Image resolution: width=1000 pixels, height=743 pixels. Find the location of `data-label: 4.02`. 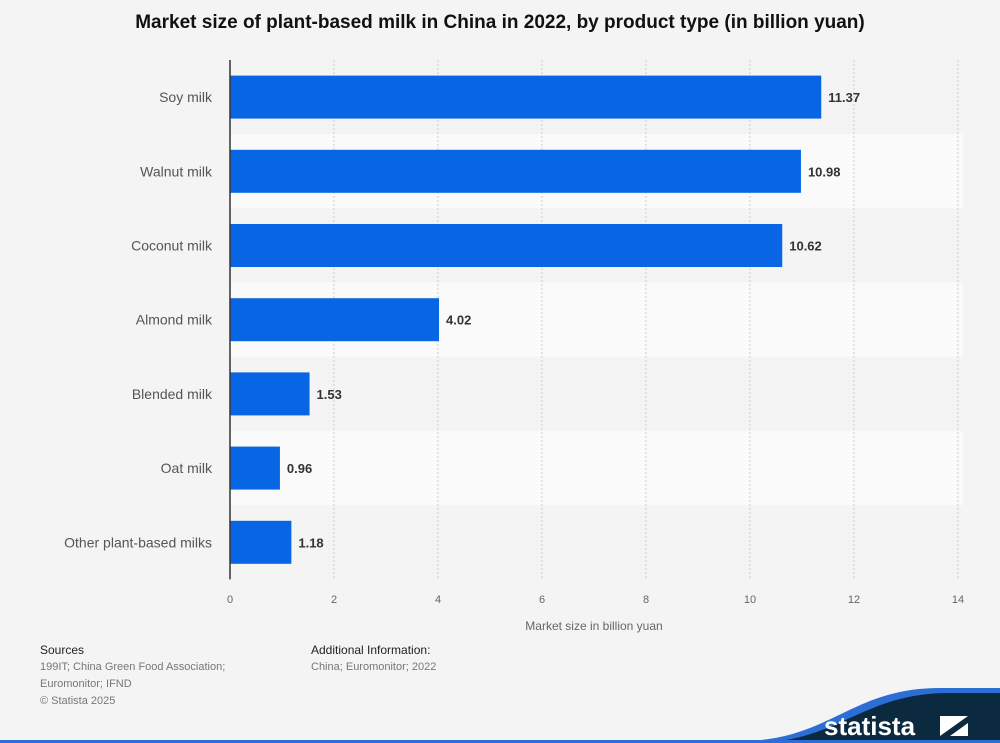

data-label: 4.02 is located at coordinates (458, 320).